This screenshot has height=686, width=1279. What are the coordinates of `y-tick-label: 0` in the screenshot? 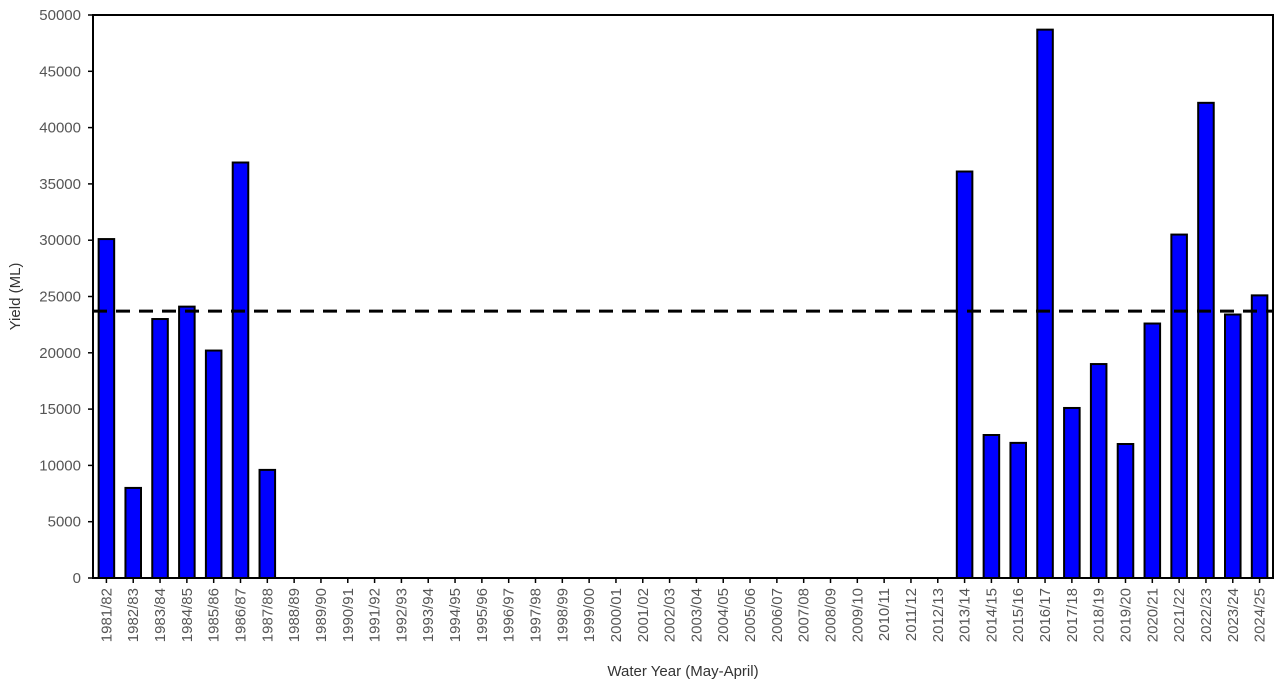 It's located at (77, 578).